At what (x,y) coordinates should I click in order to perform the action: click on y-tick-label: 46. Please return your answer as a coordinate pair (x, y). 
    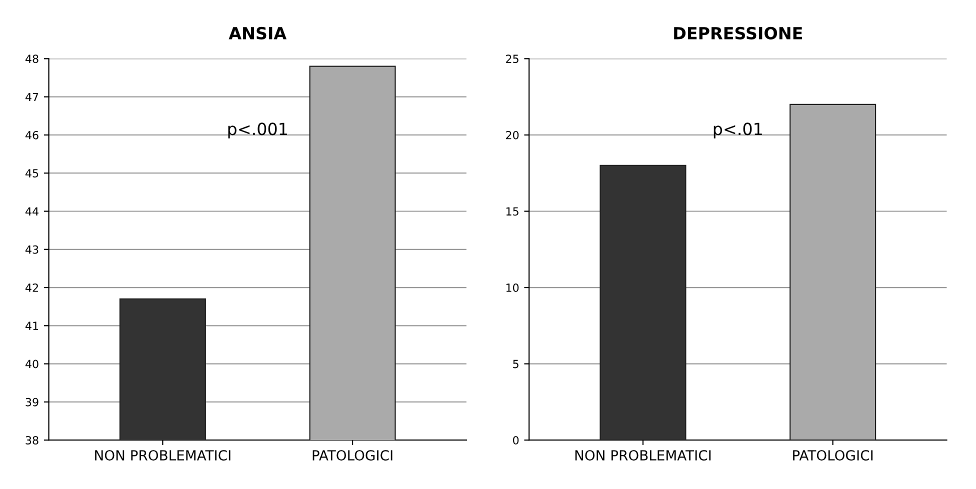
    Looking at the image, I should click on (31, 135).